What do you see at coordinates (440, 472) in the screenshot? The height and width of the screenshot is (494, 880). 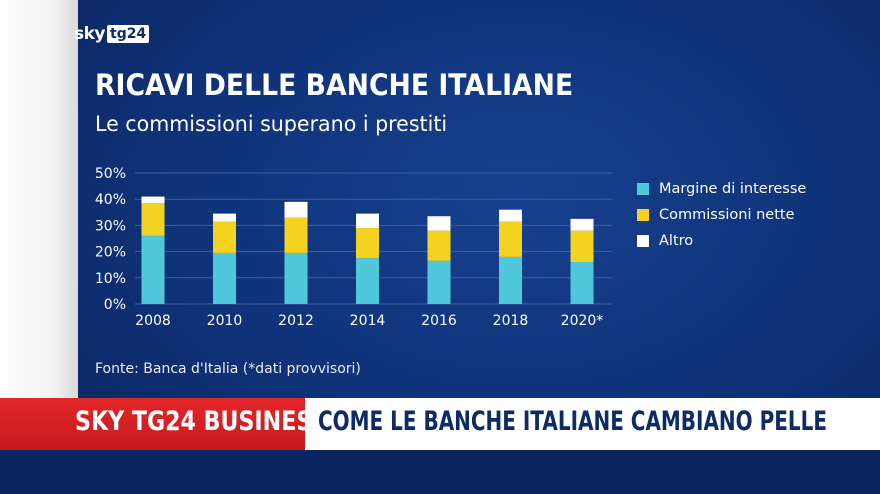 I see `bottom-strip` at bounding box center [440, 472].